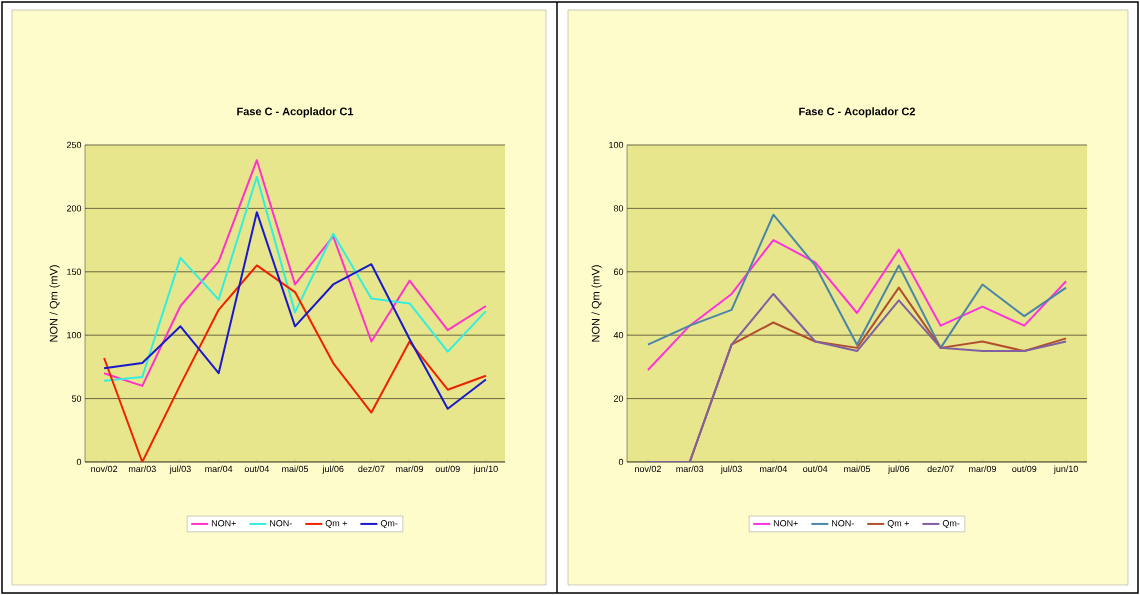 The height and width of the screenshot is (595, 1140). Describe the element at coordinates (618, 271) in the screenshot. I see `y-tick-label: 60` at that location.